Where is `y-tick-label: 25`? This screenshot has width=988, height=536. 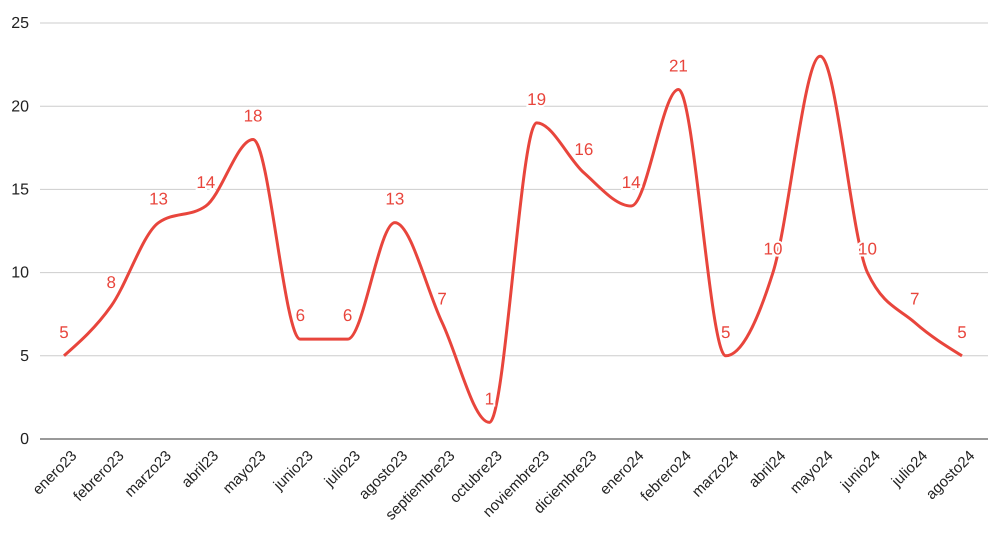
y-tick-label: 25 is located at coordinates (20, 23).